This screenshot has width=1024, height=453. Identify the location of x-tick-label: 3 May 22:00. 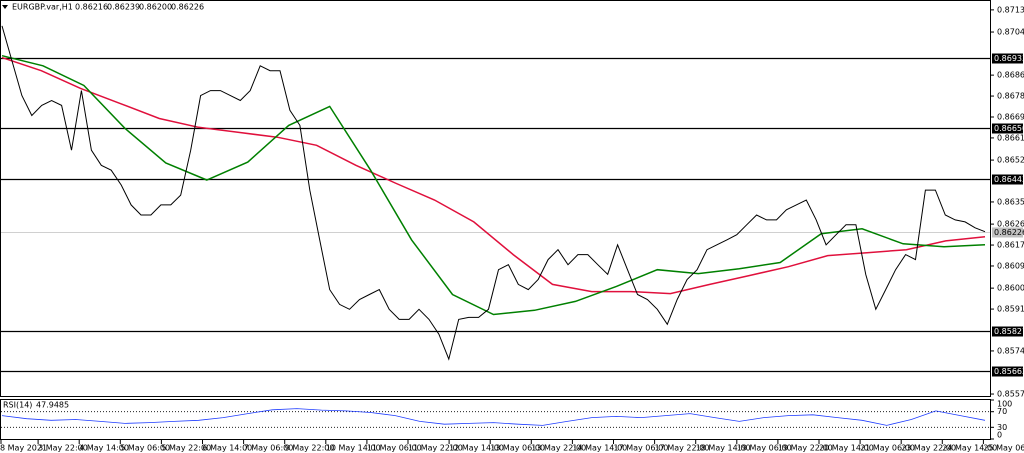
(63, 448).